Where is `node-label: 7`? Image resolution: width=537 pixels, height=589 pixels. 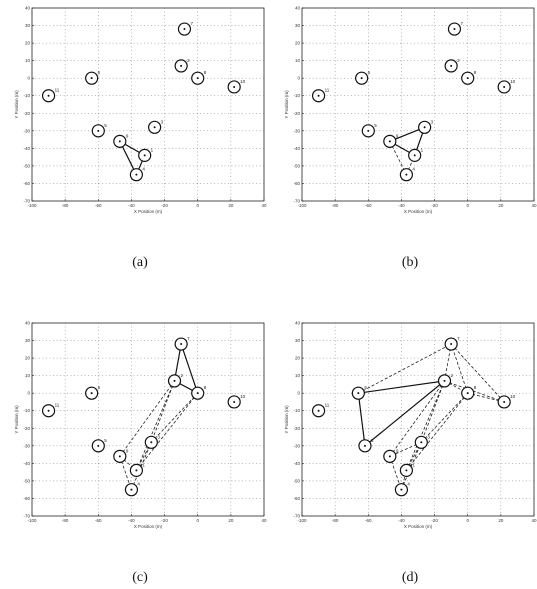
node-label: 7 is located at coordinates (191, 23).